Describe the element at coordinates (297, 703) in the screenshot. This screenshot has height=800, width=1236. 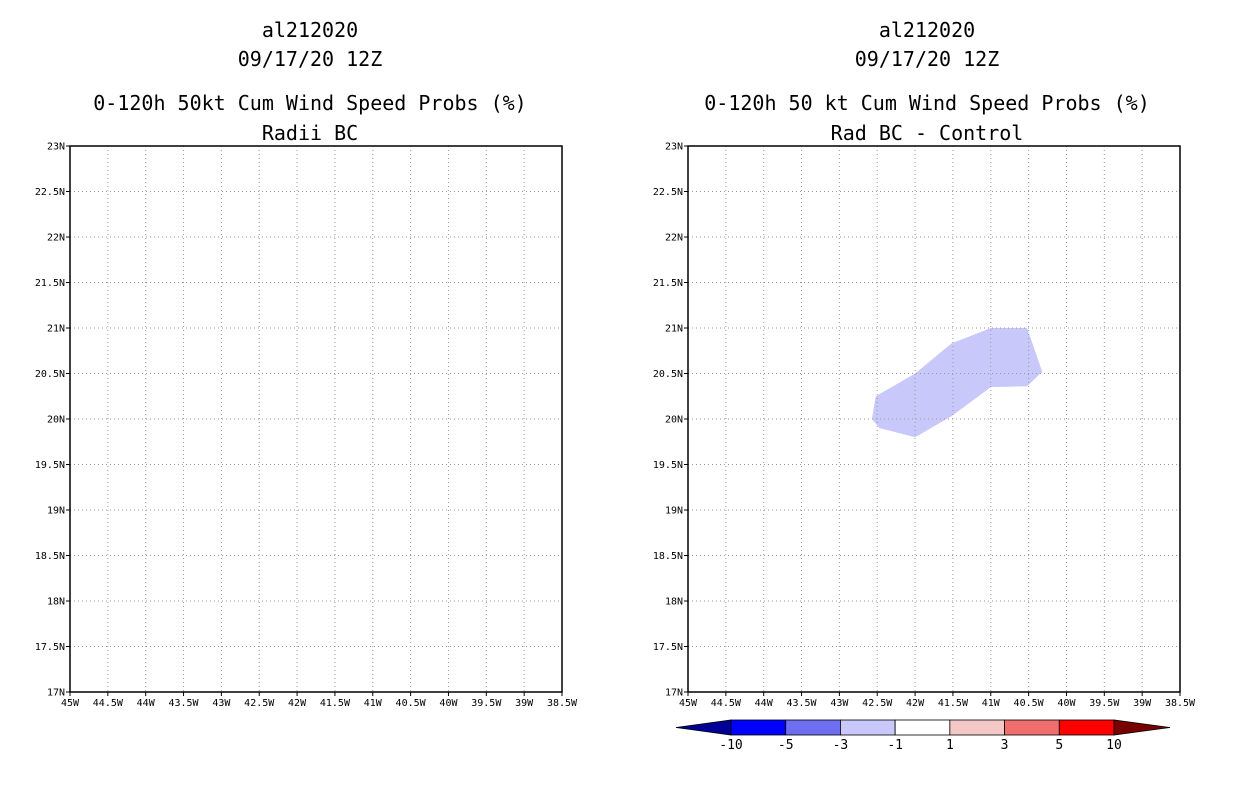
I see `left-x-tick-label: 42W` at that location.